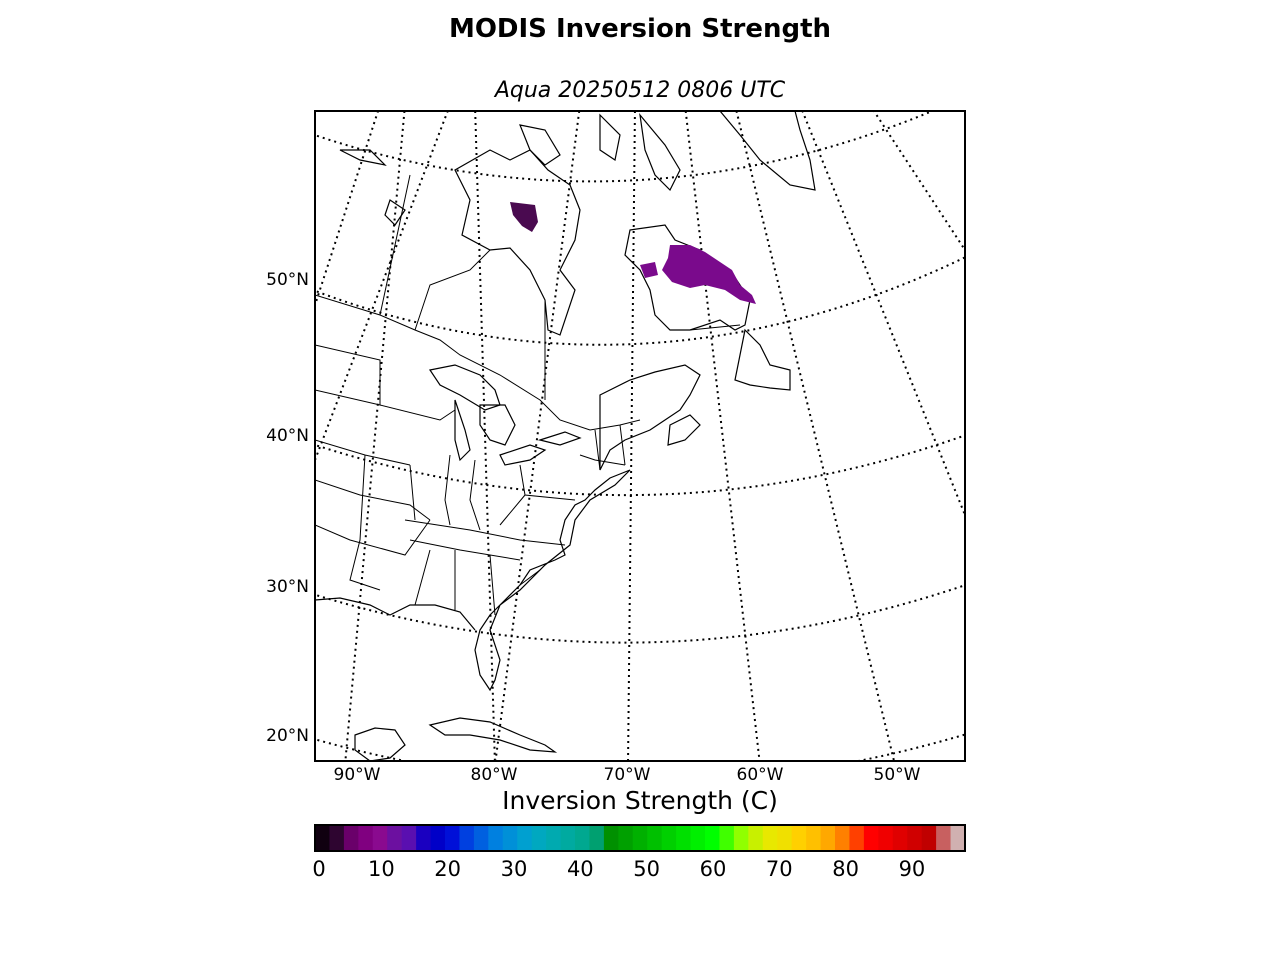  Describe the element at coordinates (318, 869) in the screenshot. I see `colorbar-tick-label: 0` at that location.